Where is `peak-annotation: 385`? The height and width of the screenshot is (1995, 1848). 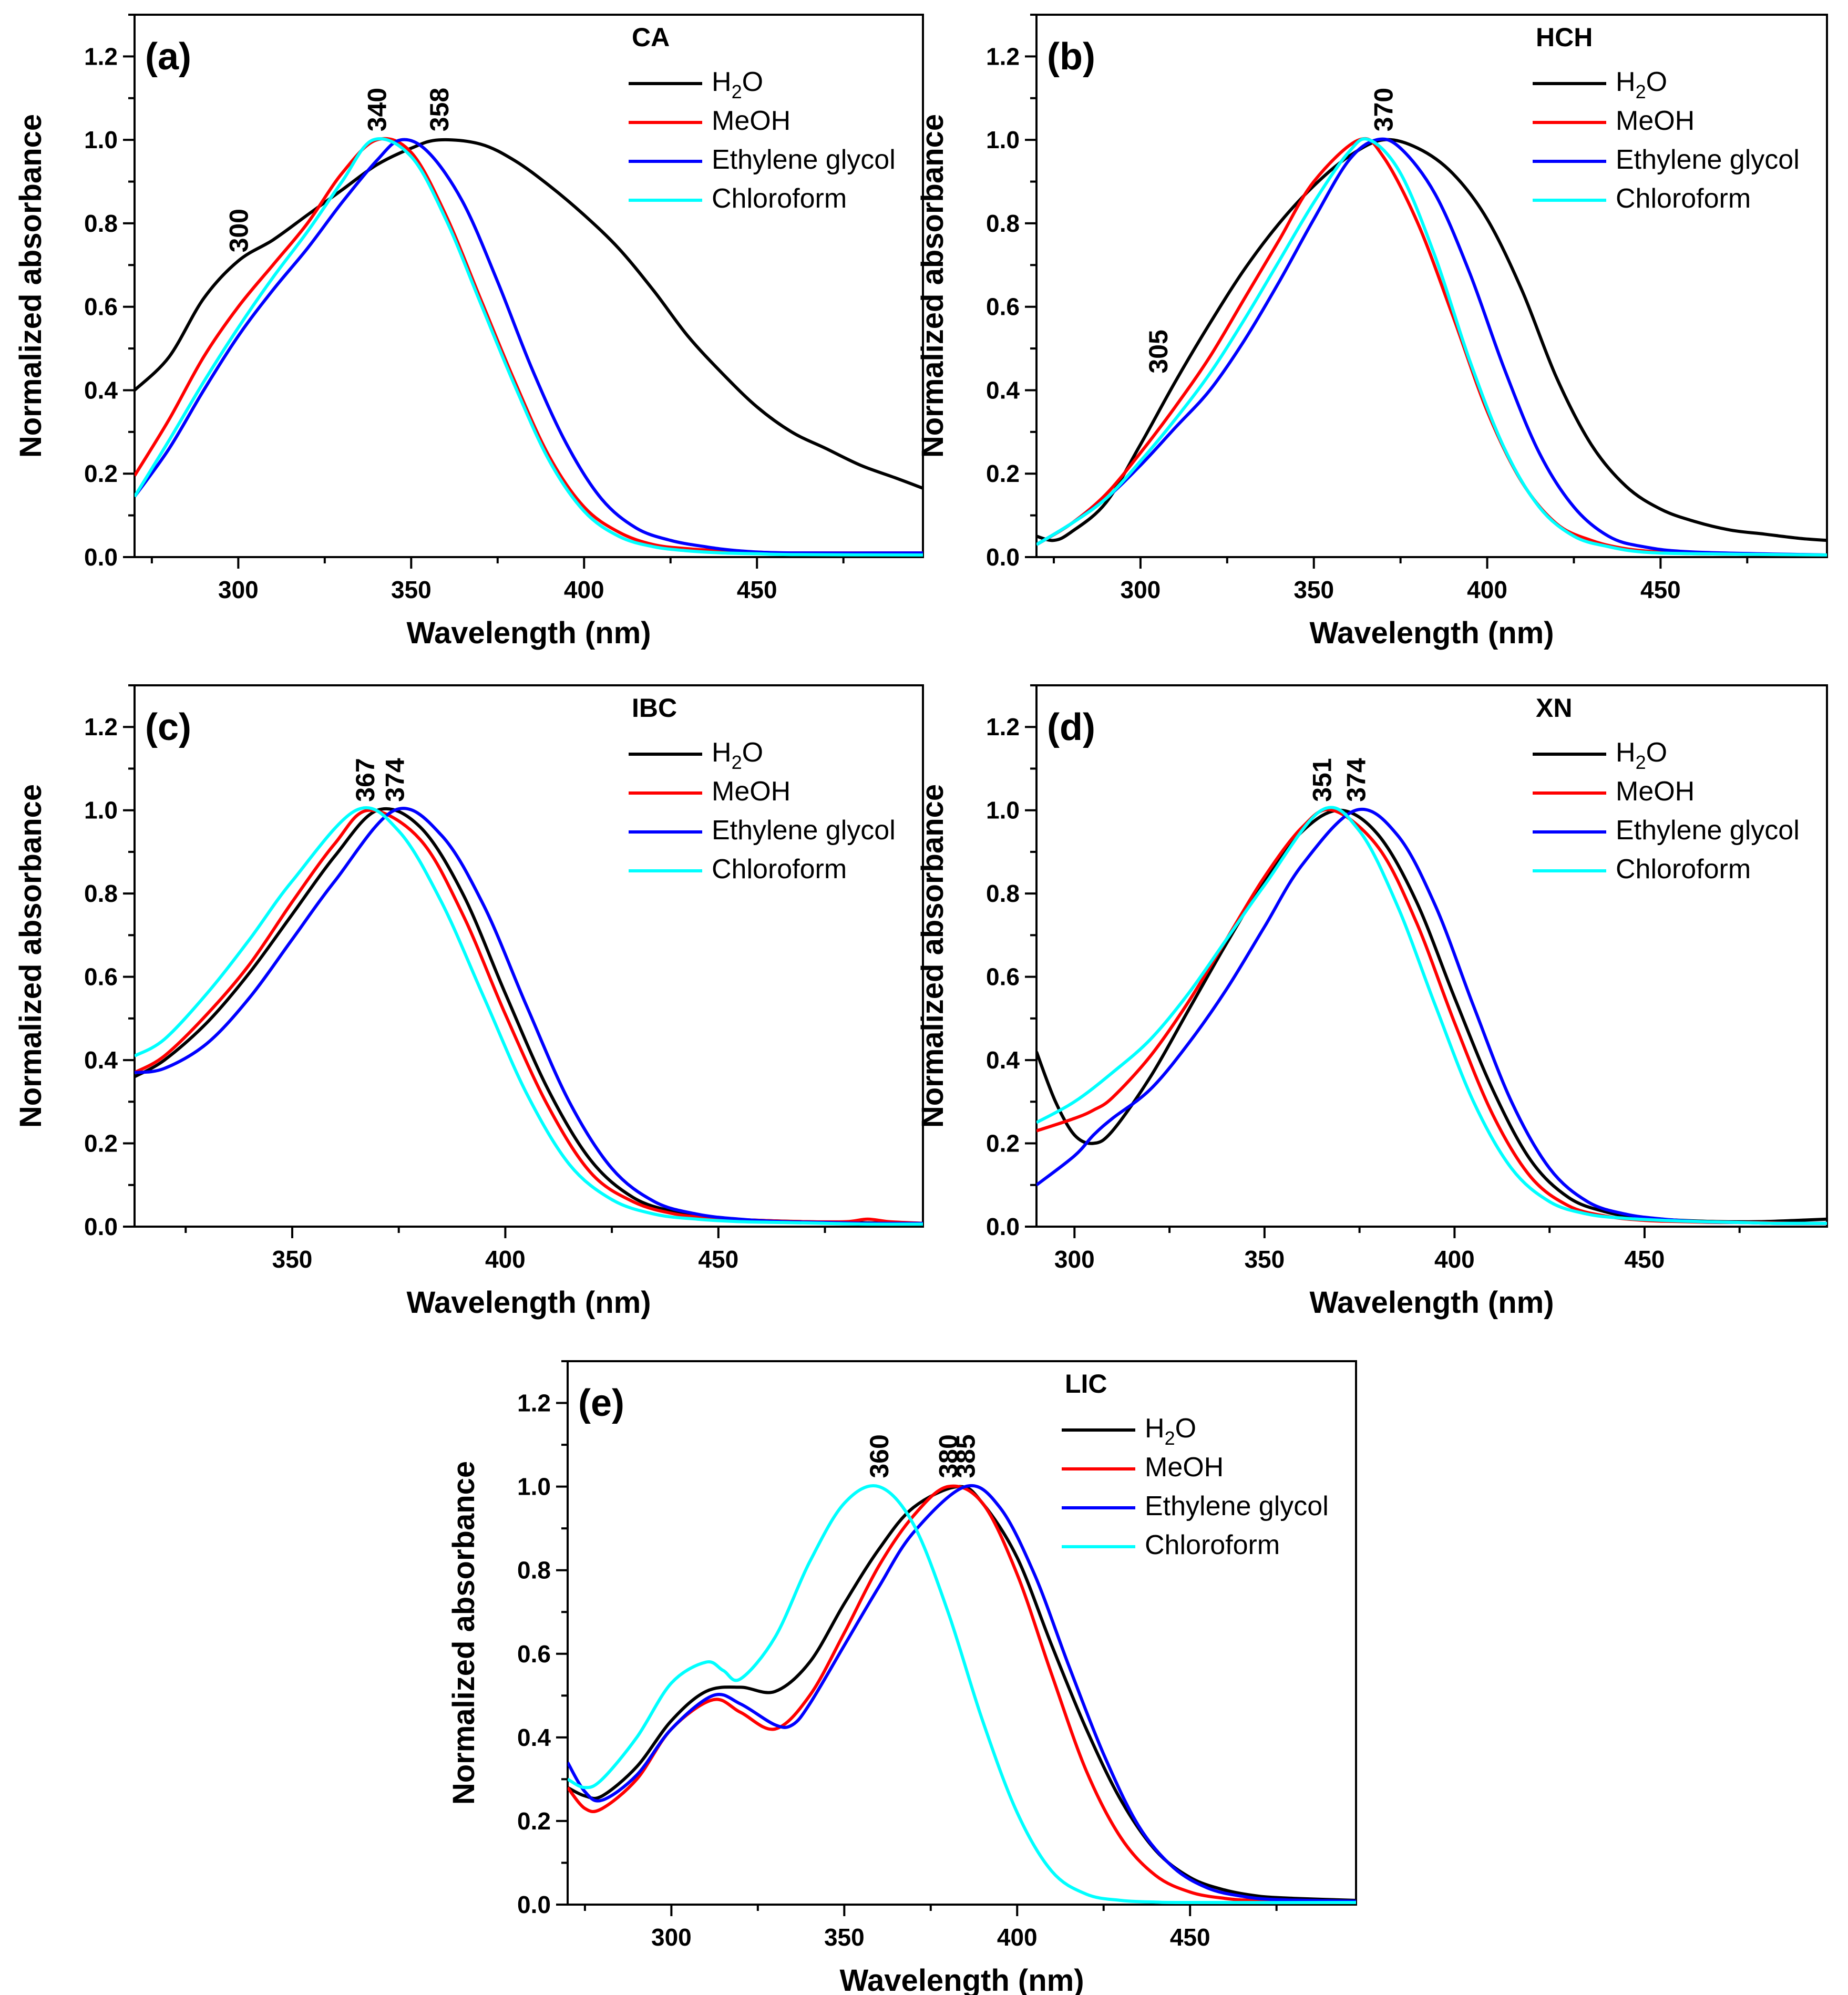
peak-annotation: 385 is located at coordinates (966, 1456).